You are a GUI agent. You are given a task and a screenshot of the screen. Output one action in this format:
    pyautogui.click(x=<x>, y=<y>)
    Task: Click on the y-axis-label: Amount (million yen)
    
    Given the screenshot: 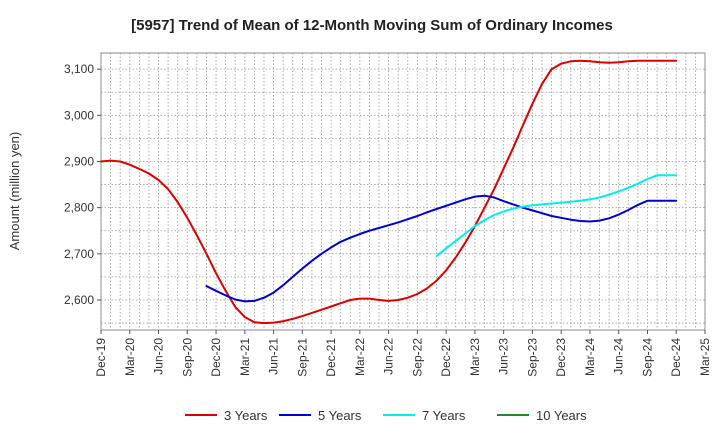 What is the action you would take?
    pyautogui.click(x=14, y=191)
    